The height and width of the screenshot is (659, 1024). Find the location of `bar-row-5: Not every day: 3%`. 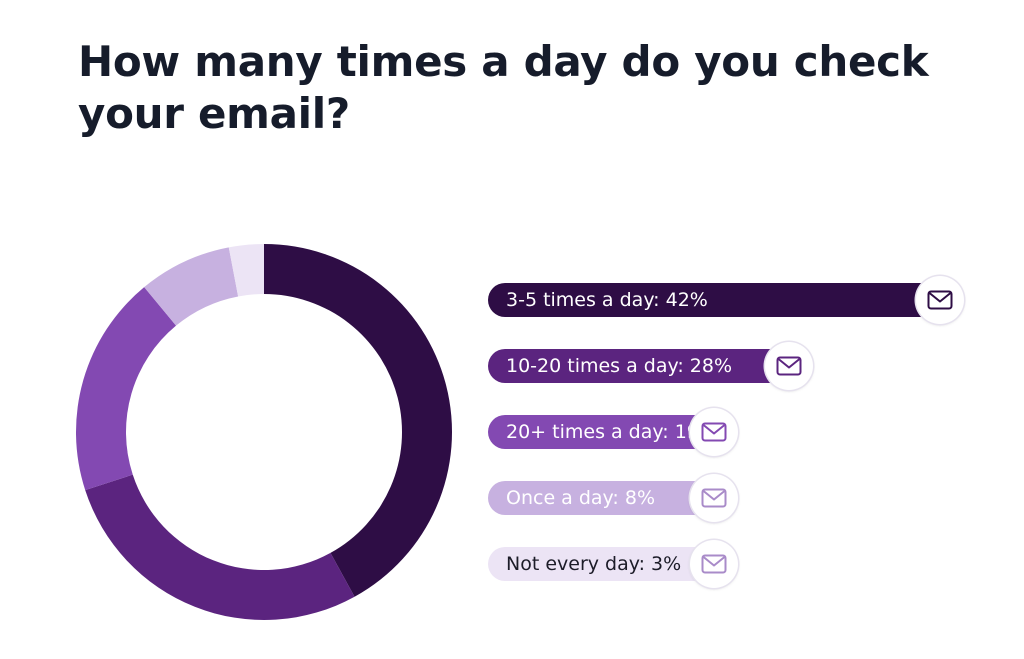

bar-row-5: Not every day: 3% is located at coordinates (613, 564).